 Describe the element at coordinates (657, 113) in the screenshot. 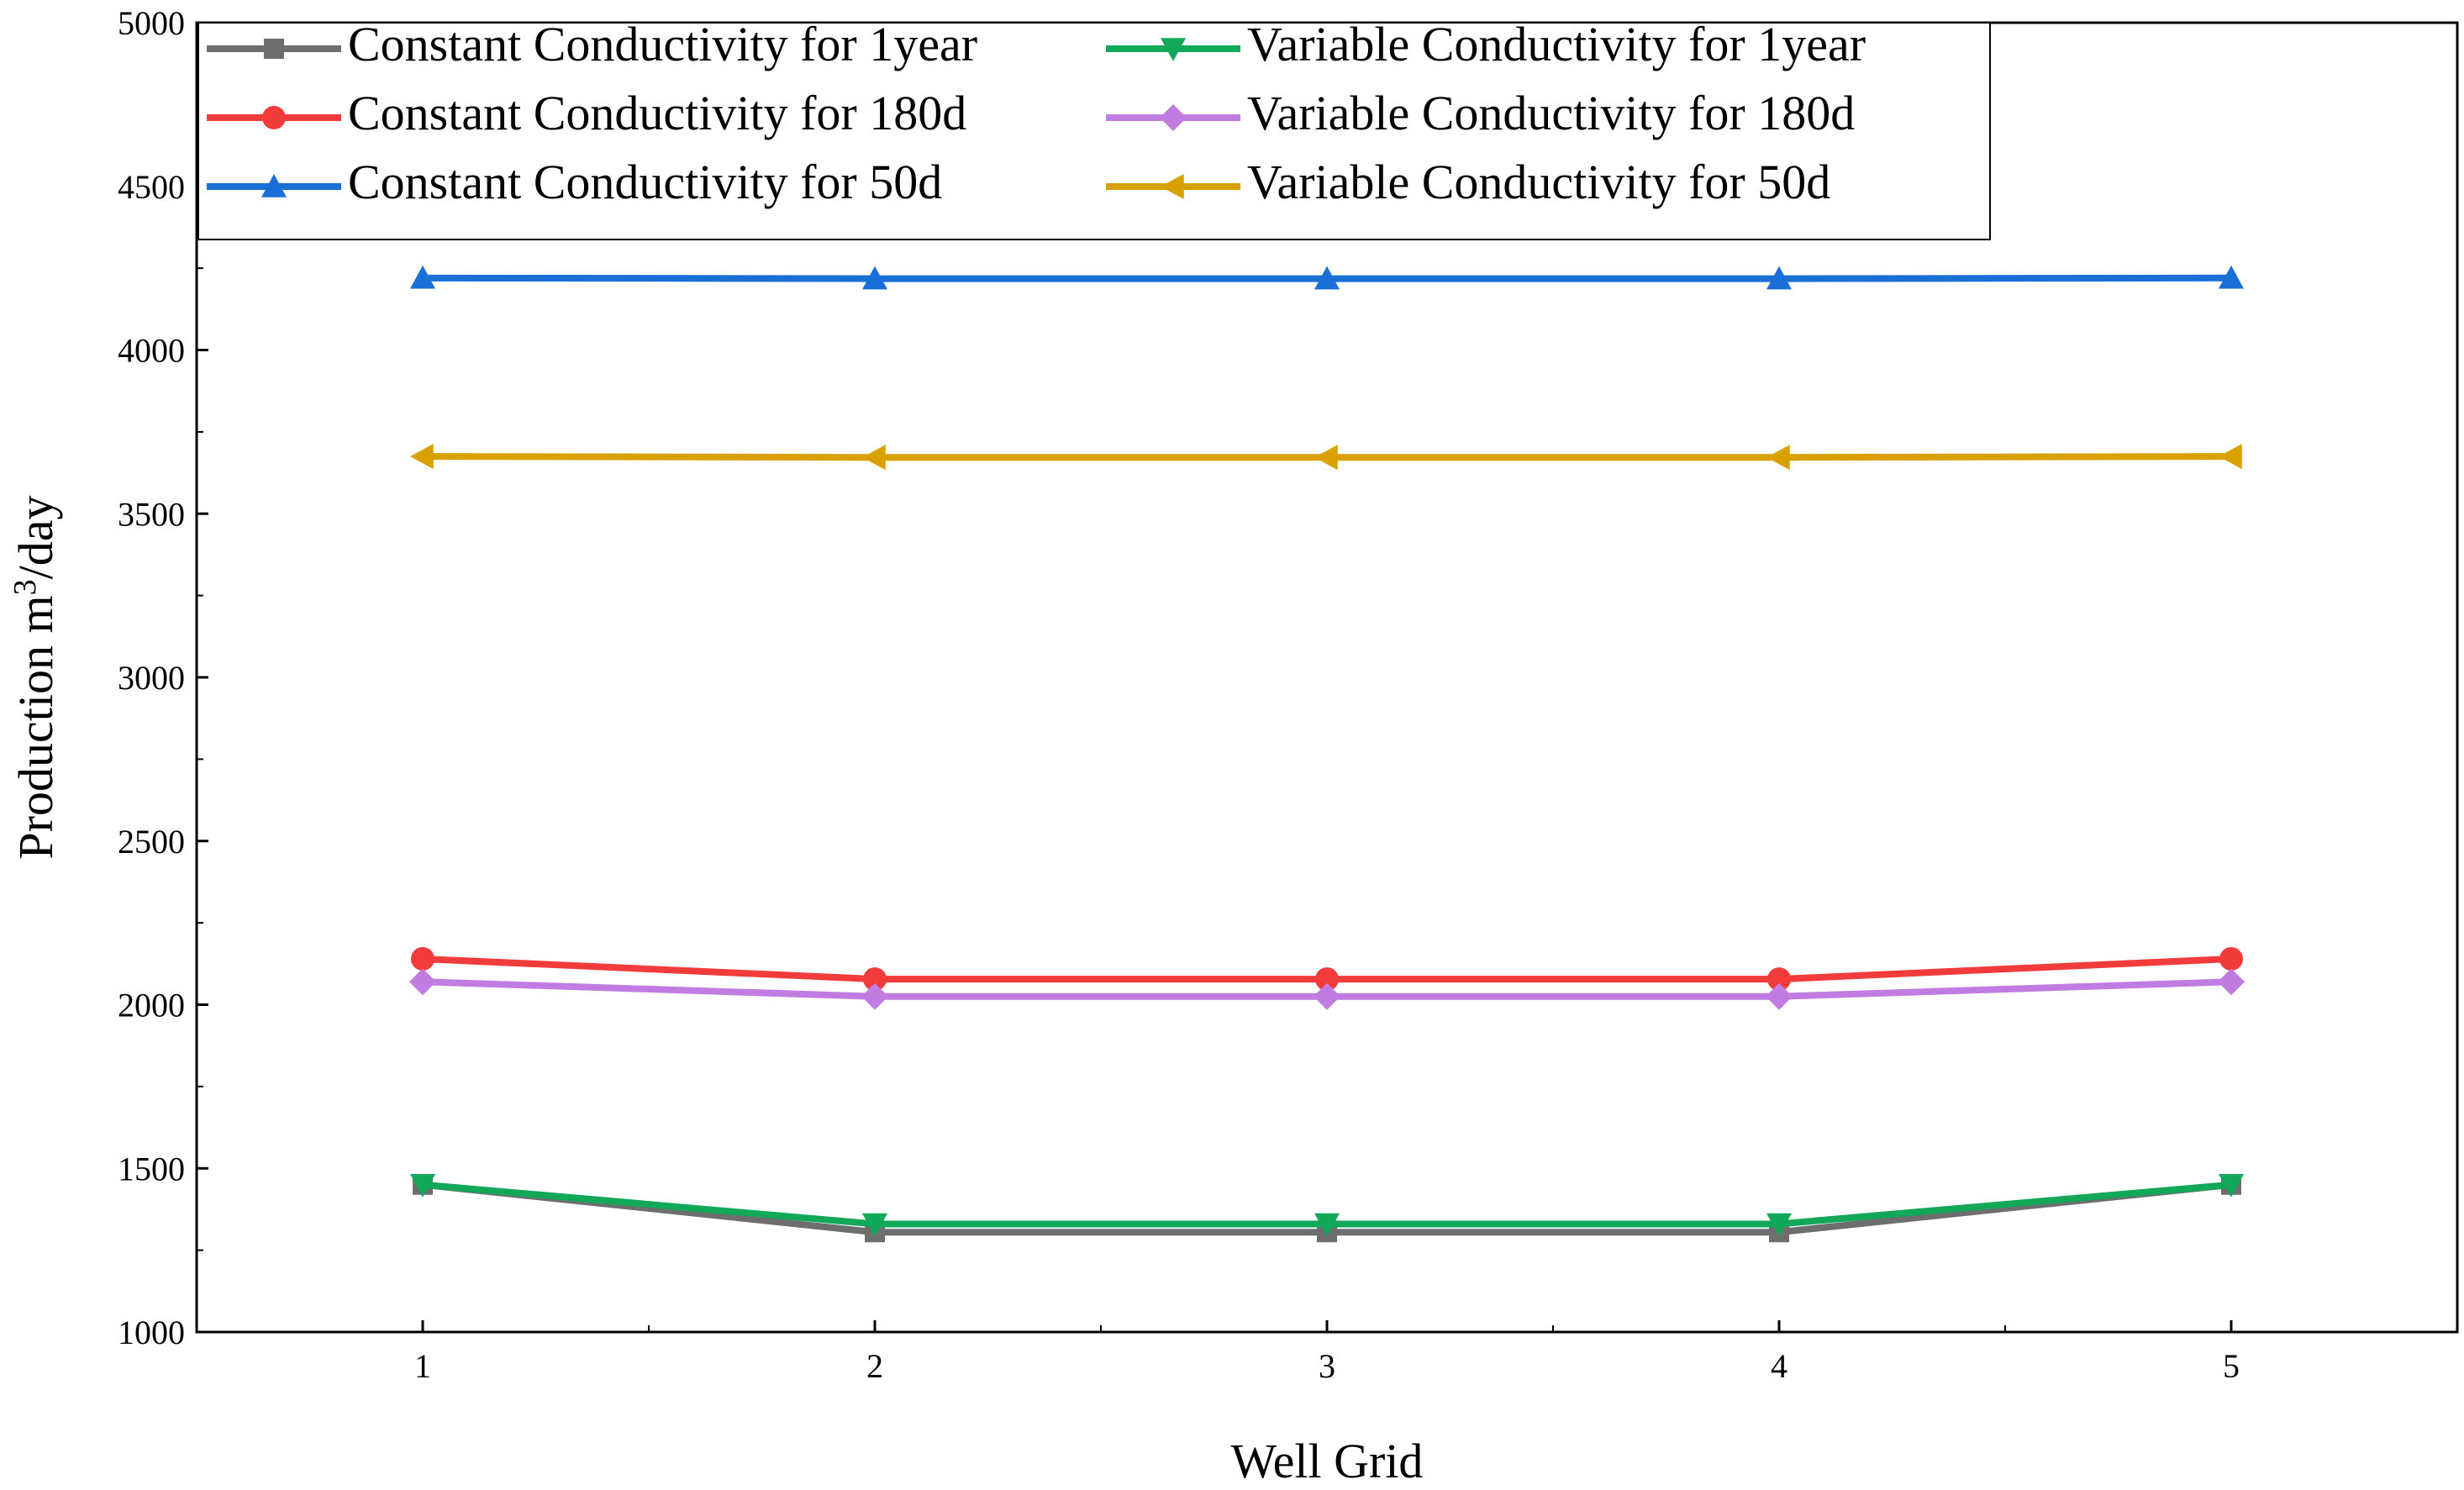

I see `legend-label: Constant Conductivity for 180d` at that location.